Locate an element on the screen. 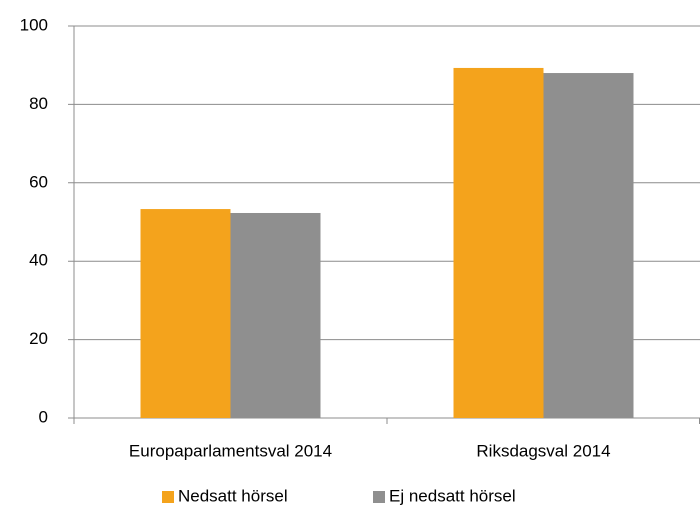  y-tick-label: 80 is located at coordinates (38, 103).